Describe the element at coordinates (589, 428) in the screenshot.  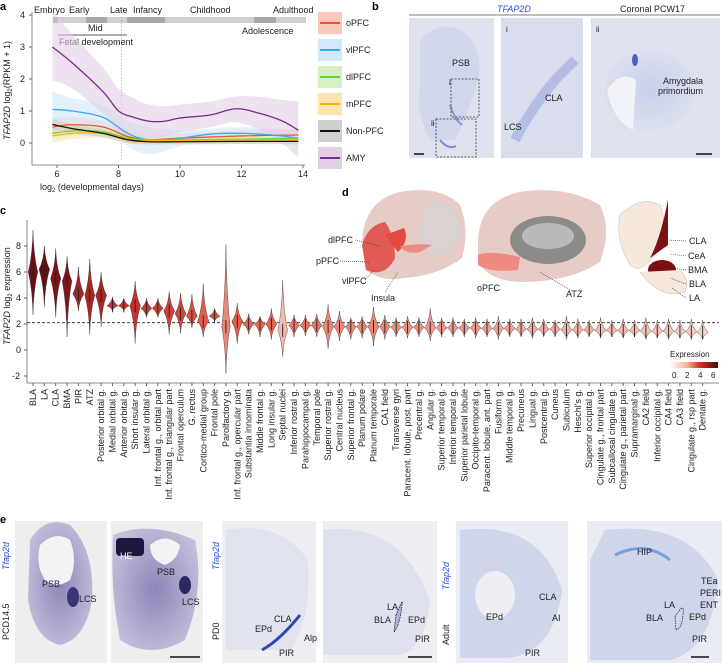
I see `region-label: Superior occipital g.` at that location.